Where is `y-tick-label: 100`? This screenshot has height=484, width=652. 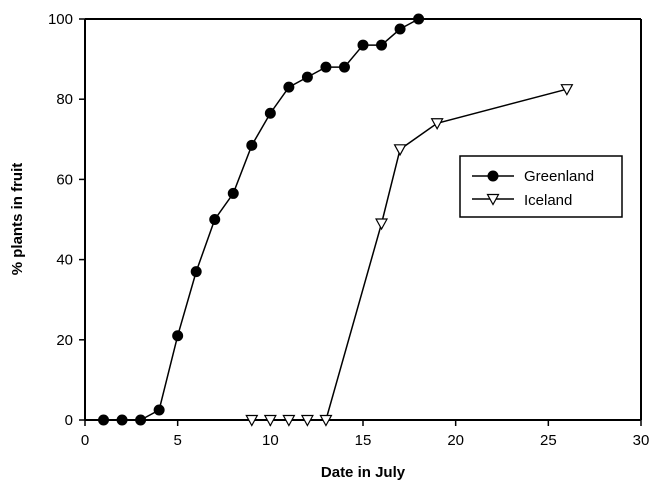
y-tick-label: 100 is located at coordinates (60, 19).